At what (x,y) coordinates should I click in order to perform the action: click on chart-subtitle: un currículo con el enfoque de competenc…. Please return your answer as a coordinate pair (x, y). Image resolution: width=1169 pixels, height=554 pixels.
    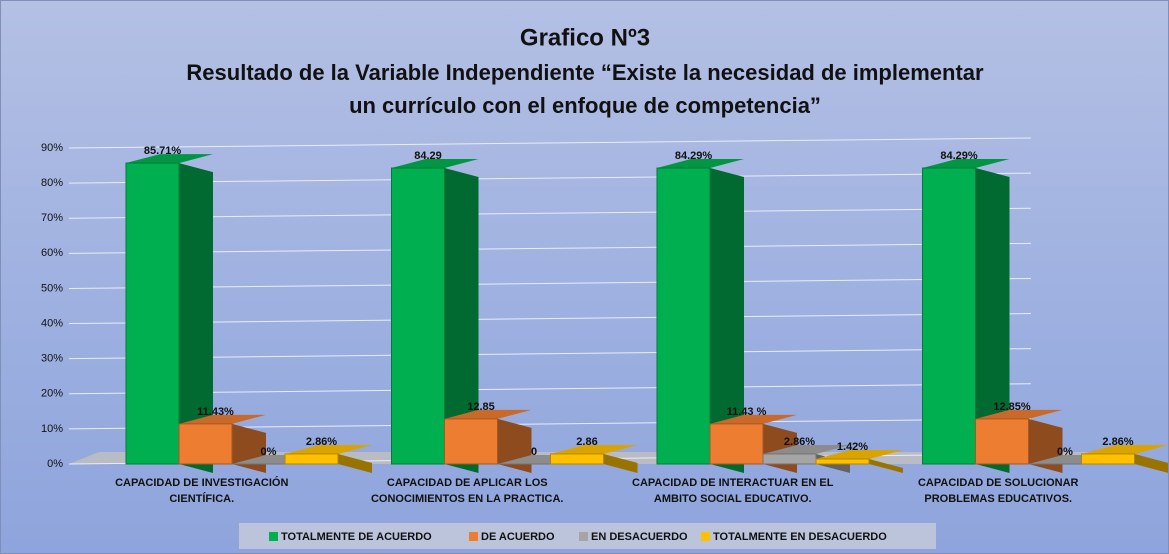
    Looking at the image, I should click on (585, 105).